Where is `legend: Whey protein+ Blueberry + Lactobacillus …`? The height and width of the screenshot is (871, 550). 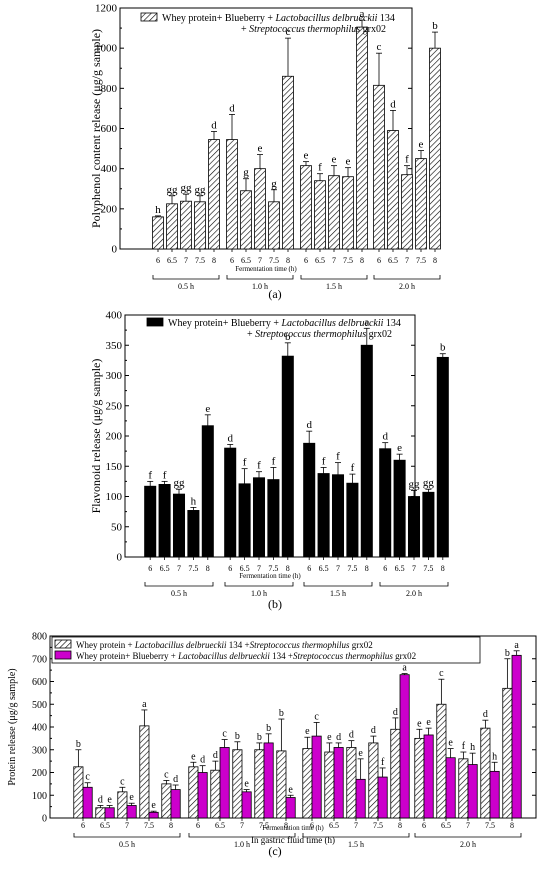 legend: Whey protein+ Blueberry + Lactobacillus … is located at coordinates (273, 328).